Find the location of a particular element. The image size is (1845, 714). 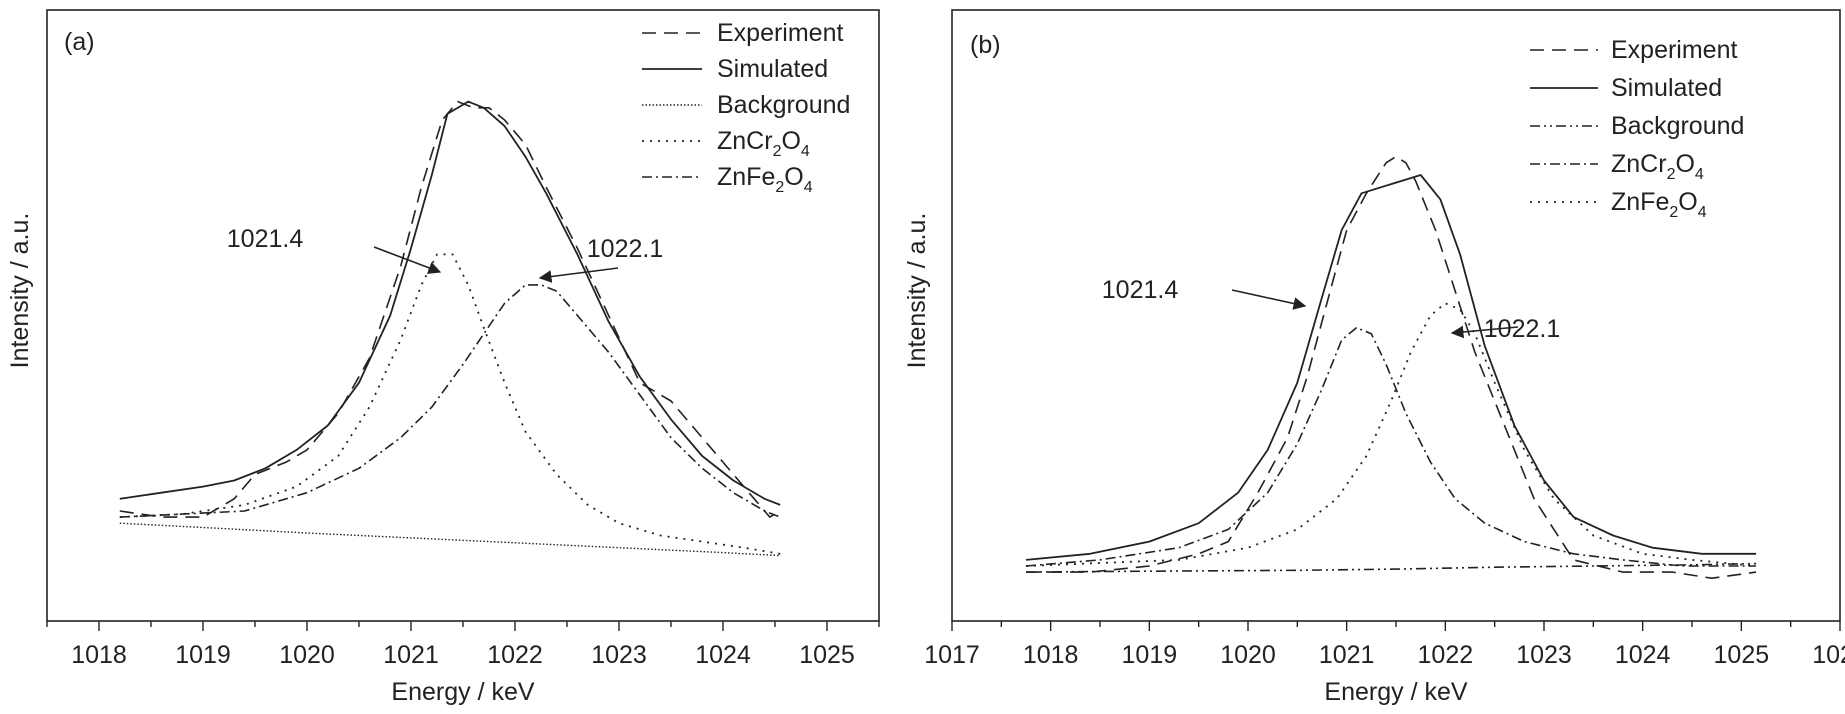

x-tick-label: 1026 is located at coordinates (1828, 655).